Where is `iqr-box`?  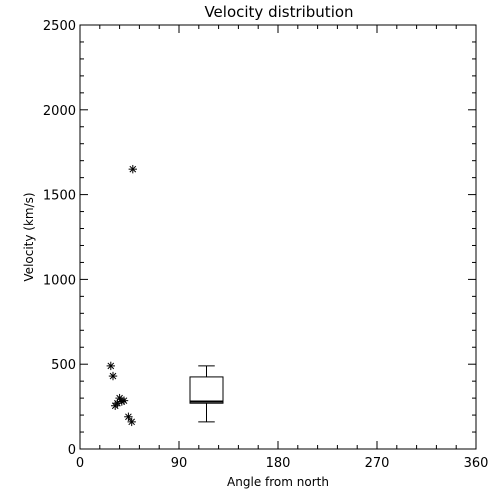 iqr-box is located at coordinates (206, 390).